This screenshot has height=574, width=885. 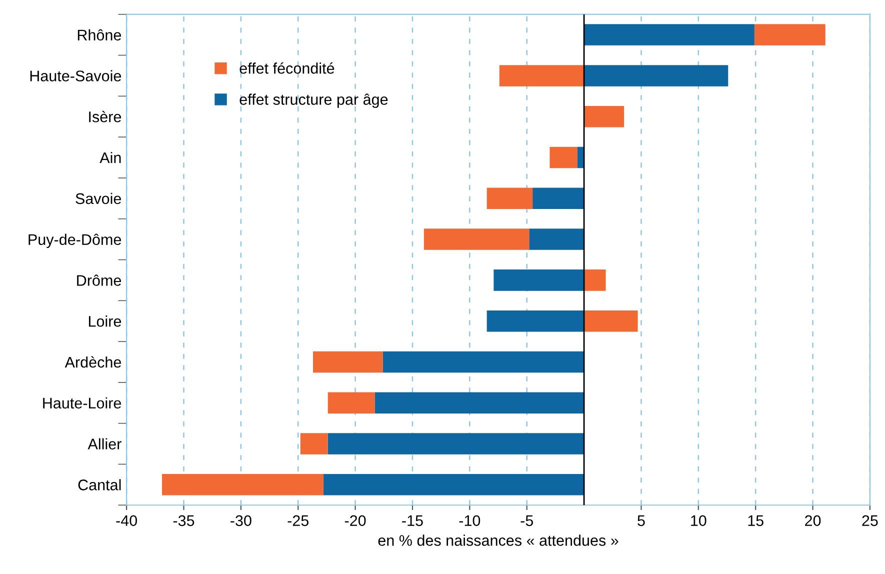 What do you see at coordinates (298, 520) in the screenshot?
I see `x-tick-label: -25` at bounding box center [298, 520].